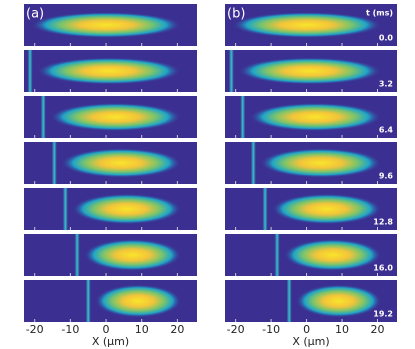 The height and width of the screenshot is (349, 415). What do you see at coordinates (386, 38) in the screenshot?
I see `time-label: 0.0` at bounding box center [386, 38].